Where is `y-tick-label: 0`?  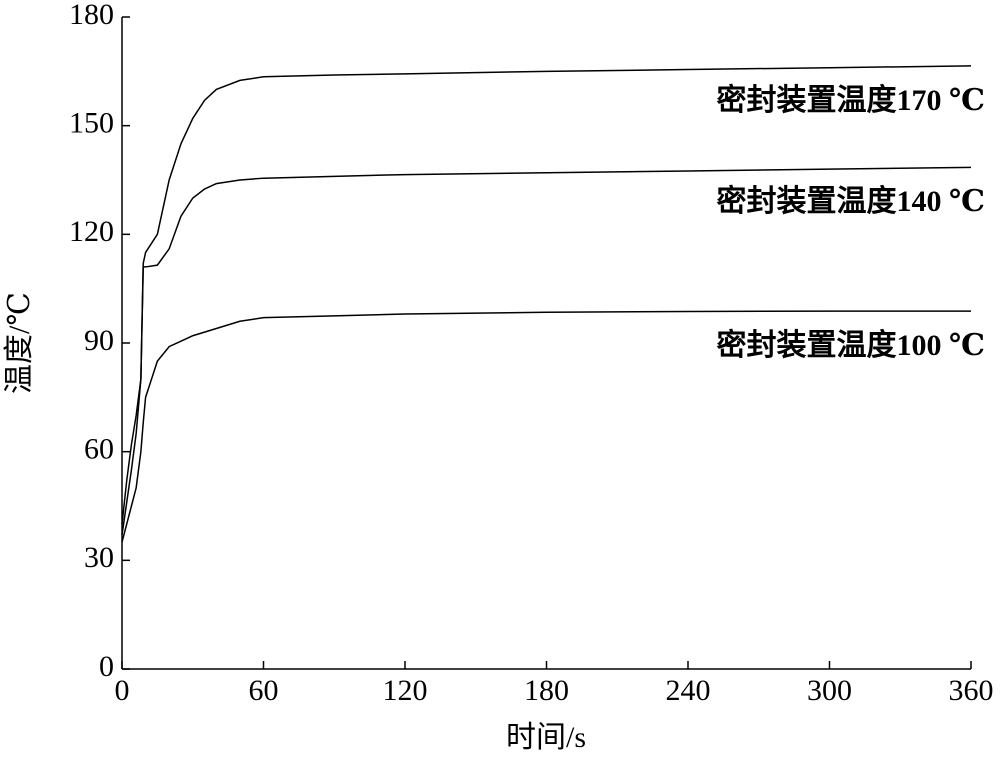
y-tick-label: 0 is located at coordinates (106, 666).